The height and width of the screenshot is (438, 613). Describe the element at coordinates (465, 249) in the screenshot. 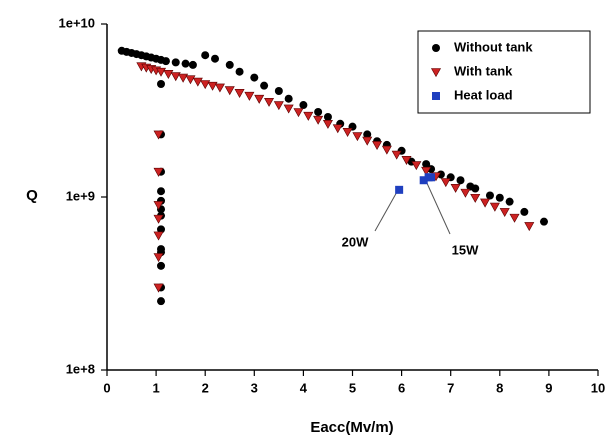

I see `annotation: 15W` at that location.